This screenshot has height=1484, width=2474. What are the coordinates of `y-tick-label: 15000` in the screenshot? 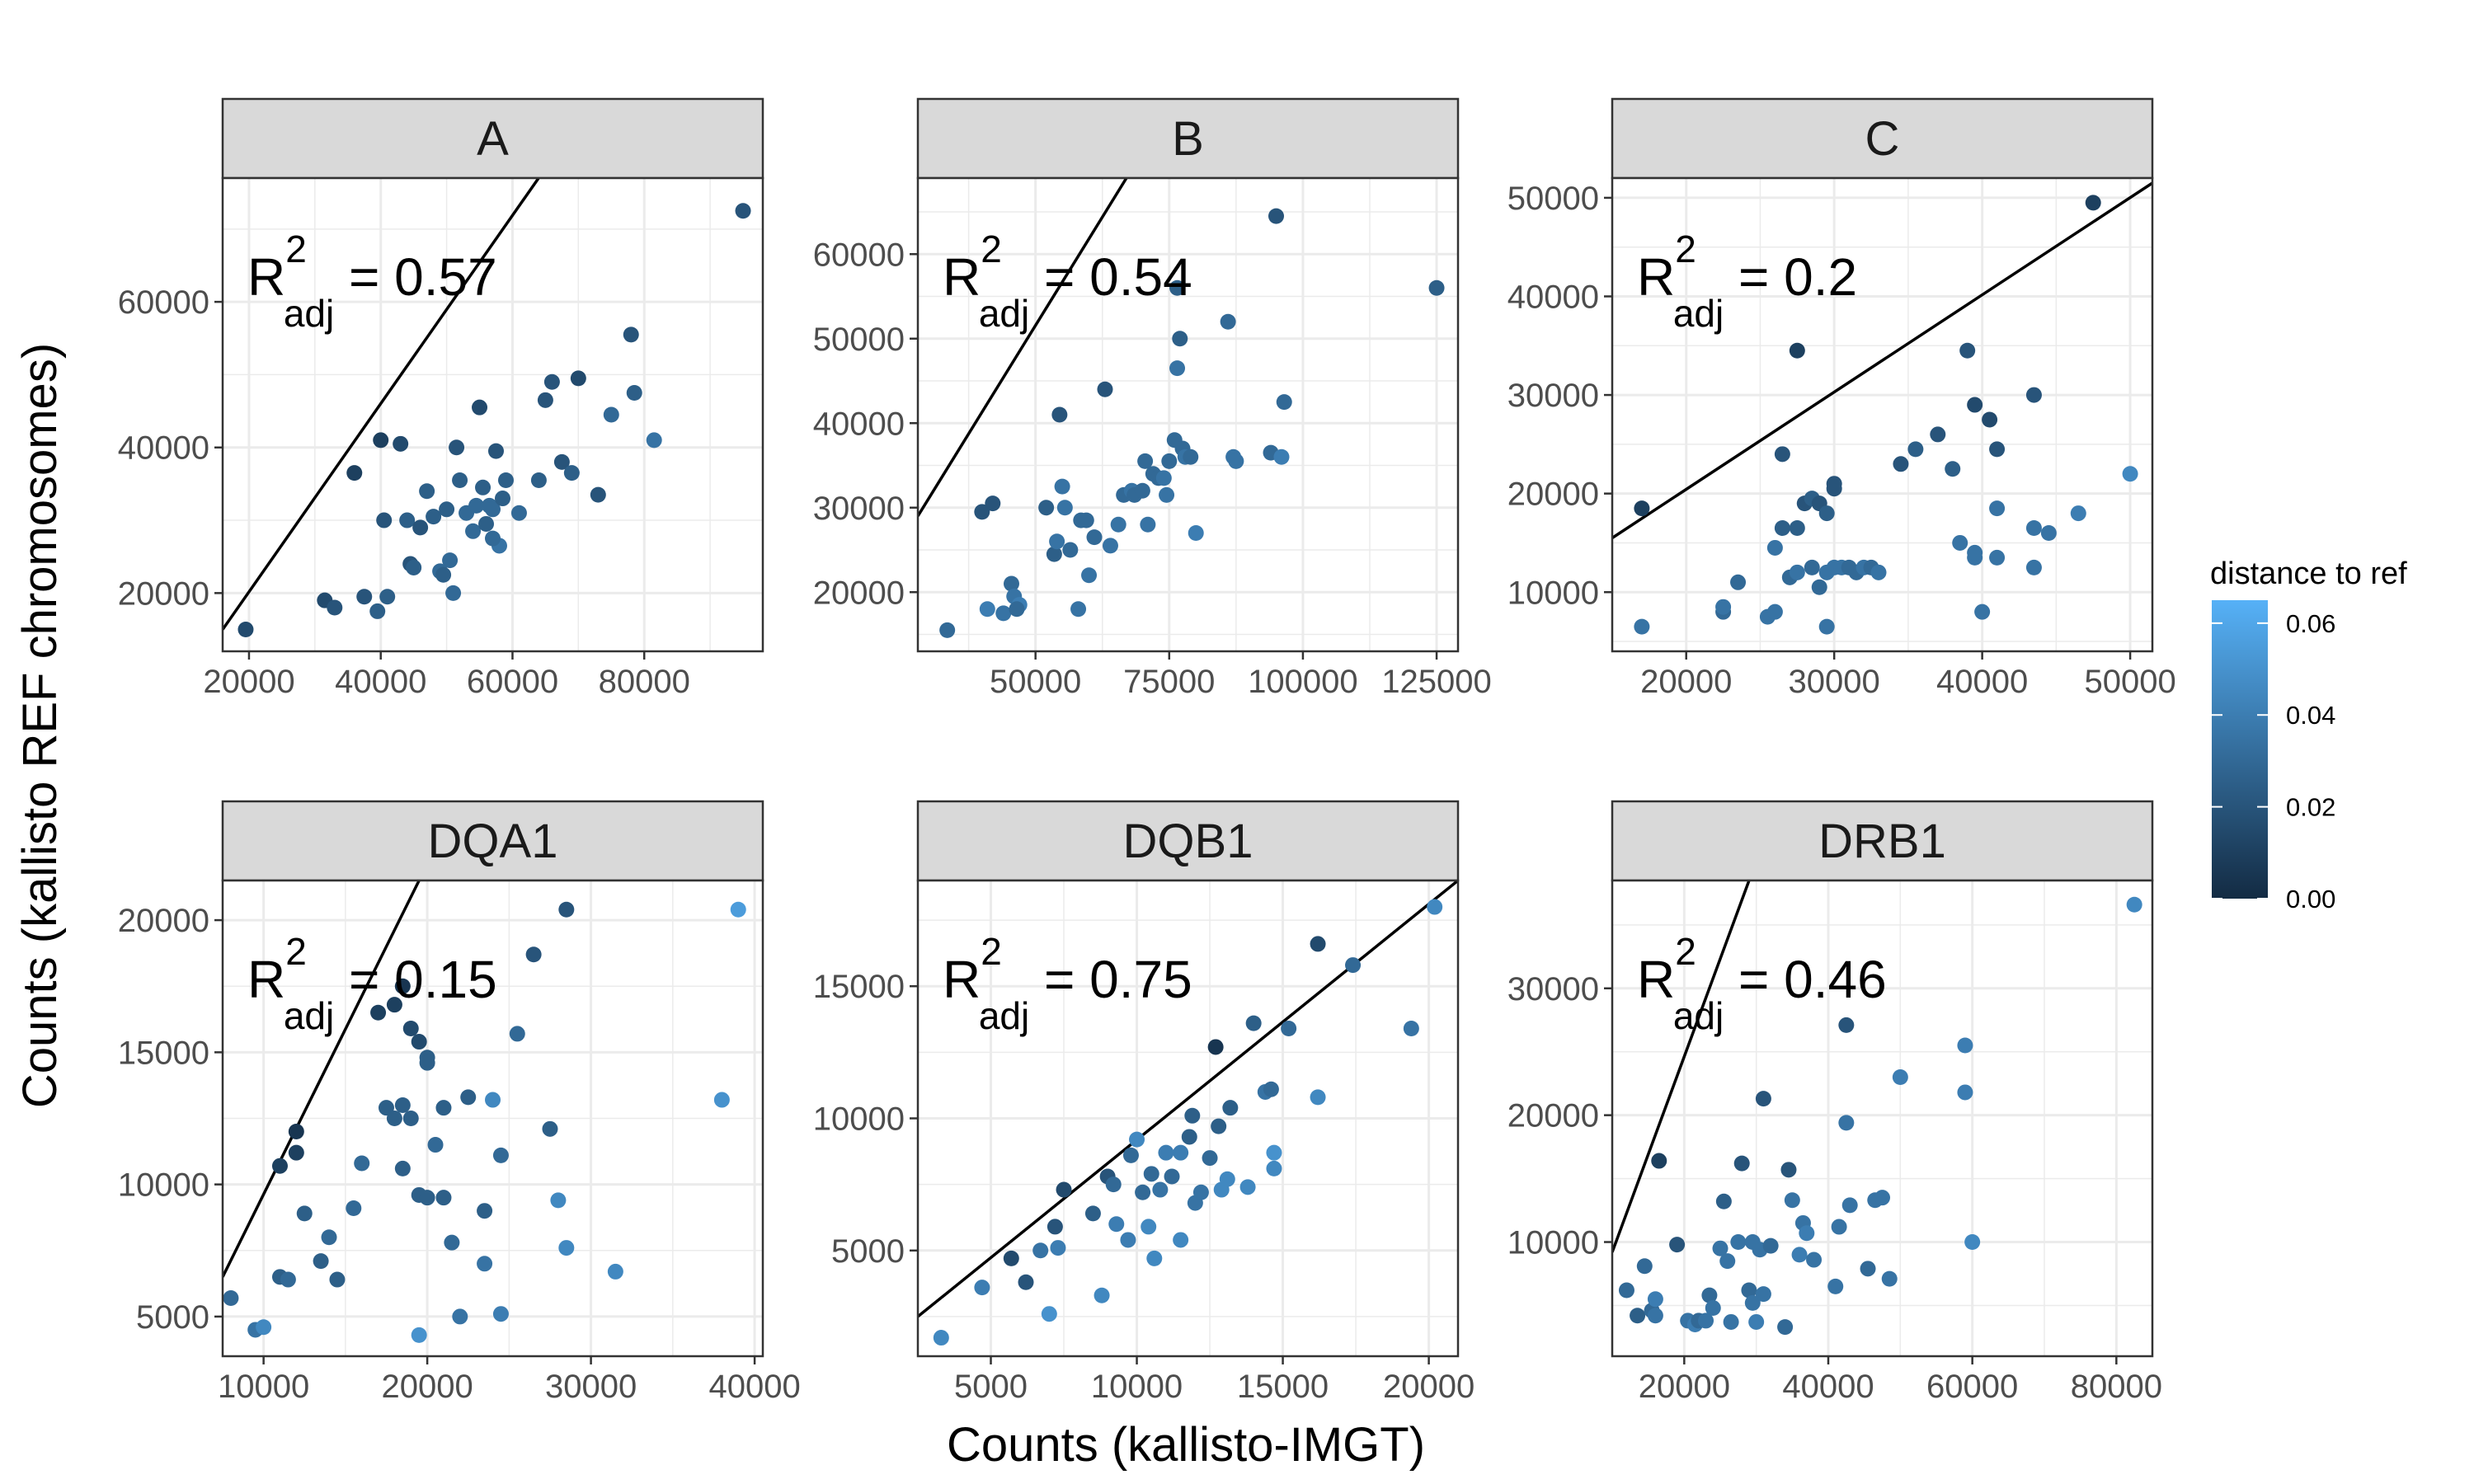 It's located at (163, 1053).